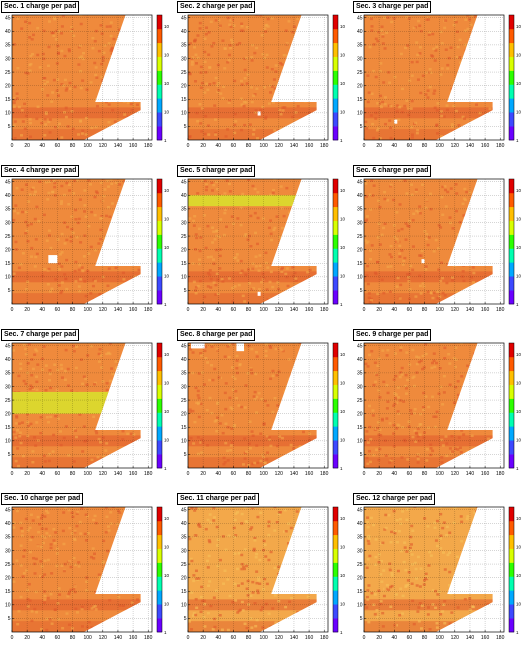 Image resolution: width=524 pixels, height=655 pixels. I want to click on panel-title: Sec. 11 charge per pad, so click(218, 499).